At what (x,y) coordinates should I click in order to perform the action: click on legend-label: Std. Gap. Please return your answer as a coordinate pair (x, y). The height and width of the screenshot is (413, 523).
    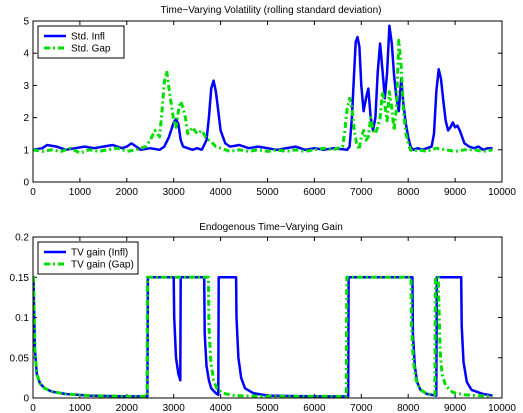
    Looking at the image, I should click on (91, 49).